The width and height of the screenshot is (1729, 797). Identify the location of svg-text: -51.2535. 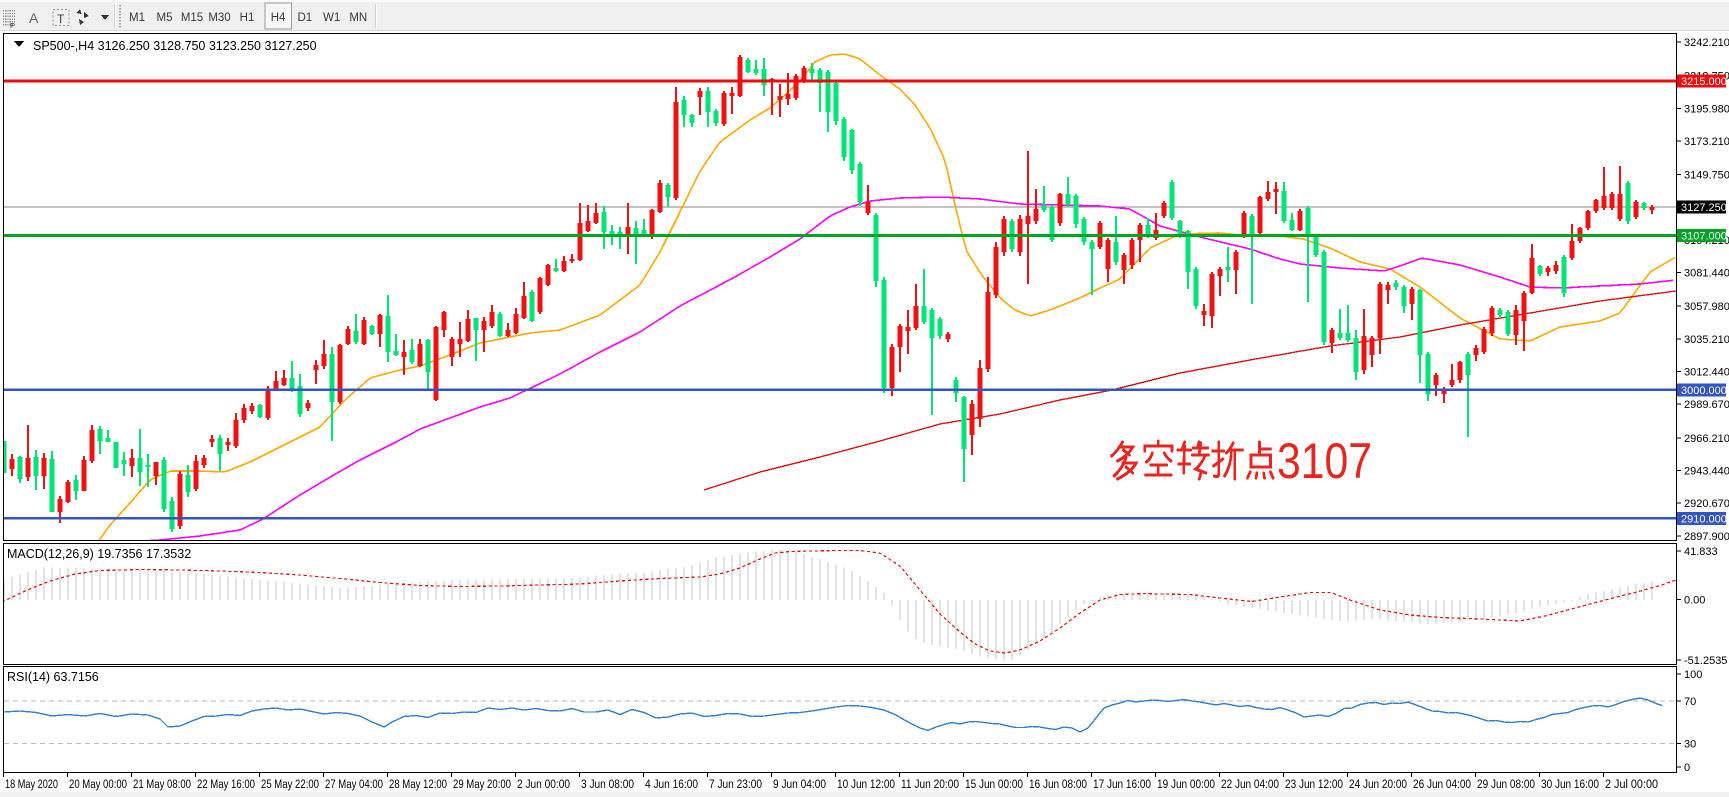
(1705, 661).